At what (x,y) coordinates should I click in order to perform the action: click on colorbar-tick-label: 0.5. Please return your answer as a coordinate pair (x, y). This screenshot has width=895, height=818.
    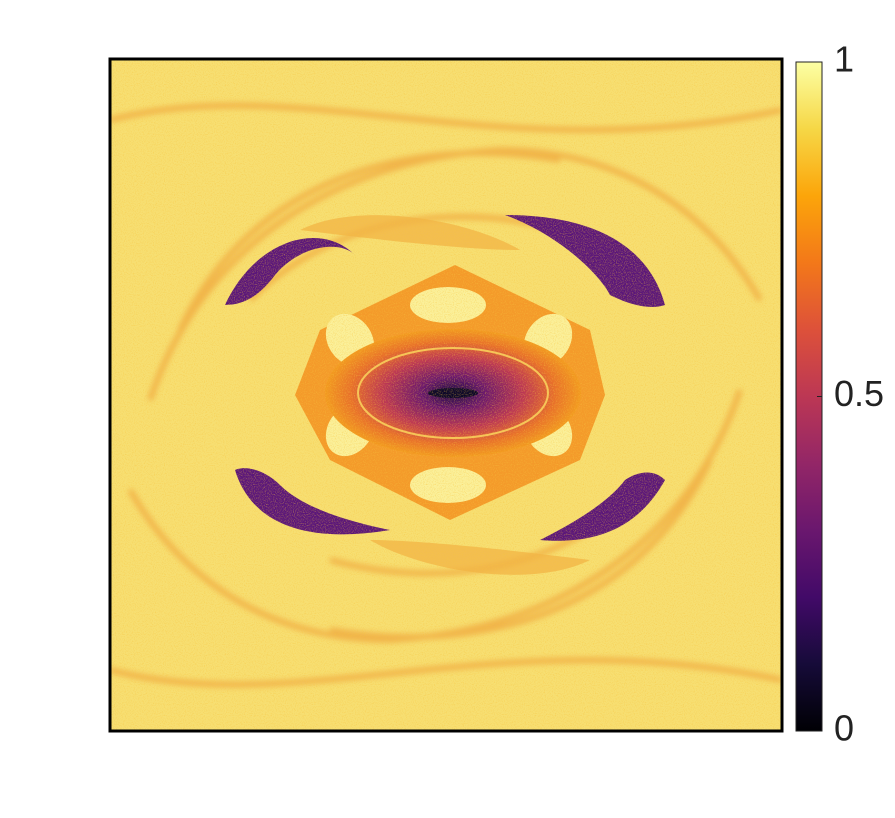
    Looking at the image, I should click on (859, 393).